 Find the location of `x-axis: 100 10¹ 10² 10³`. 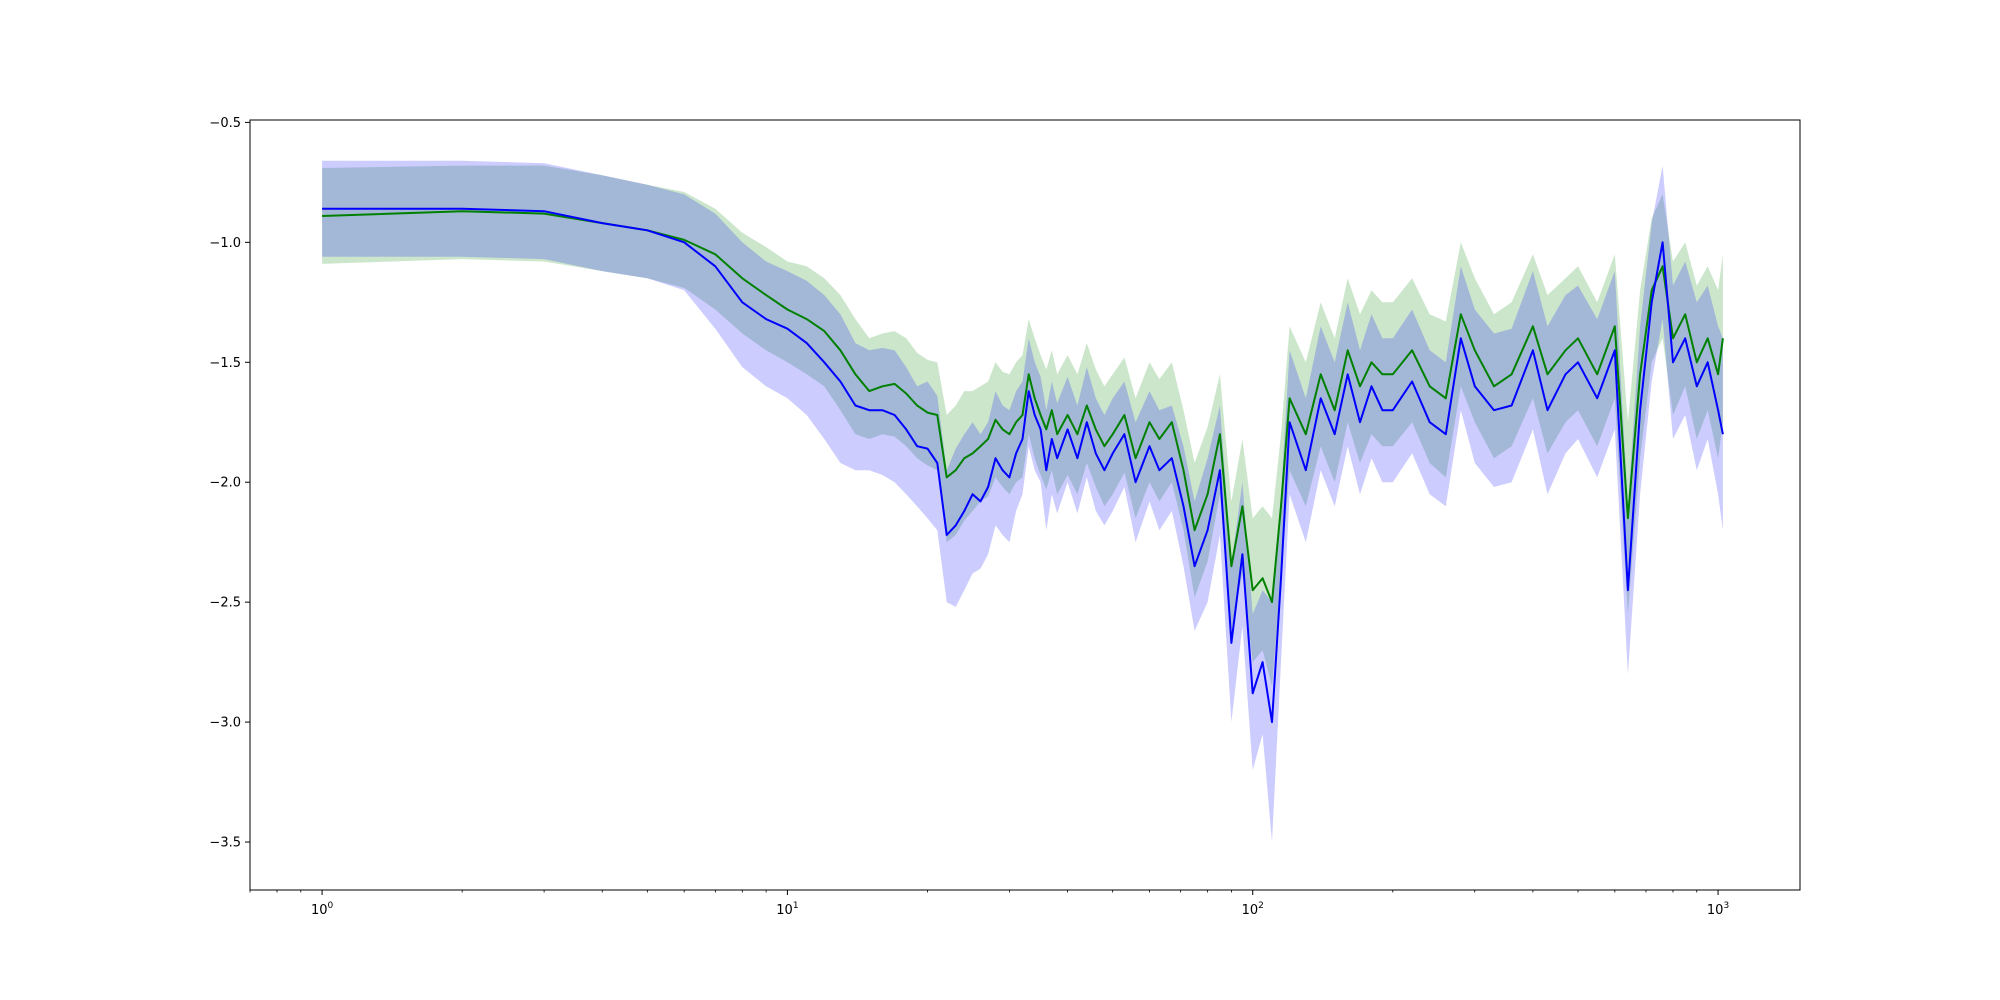

x-axis: 100 10¹ 10² 10³ is located at coordinates (989, 904).